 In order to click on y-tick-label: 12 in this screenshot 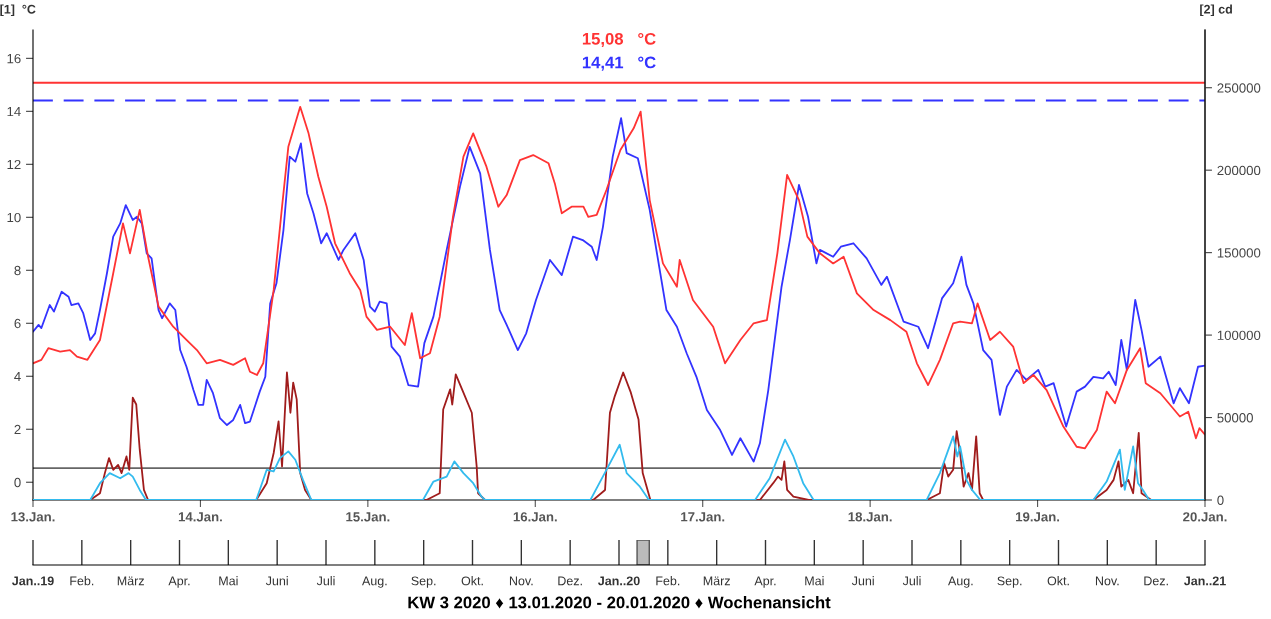, I will do `click(14, 164)`.